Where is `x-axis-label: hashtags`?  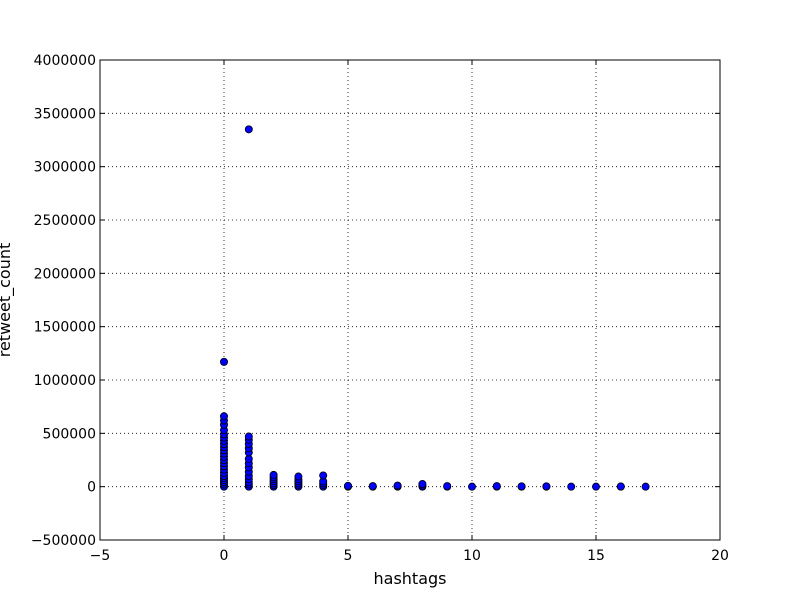
x-axis-label: hashtags is located at coordinates (410, 578).